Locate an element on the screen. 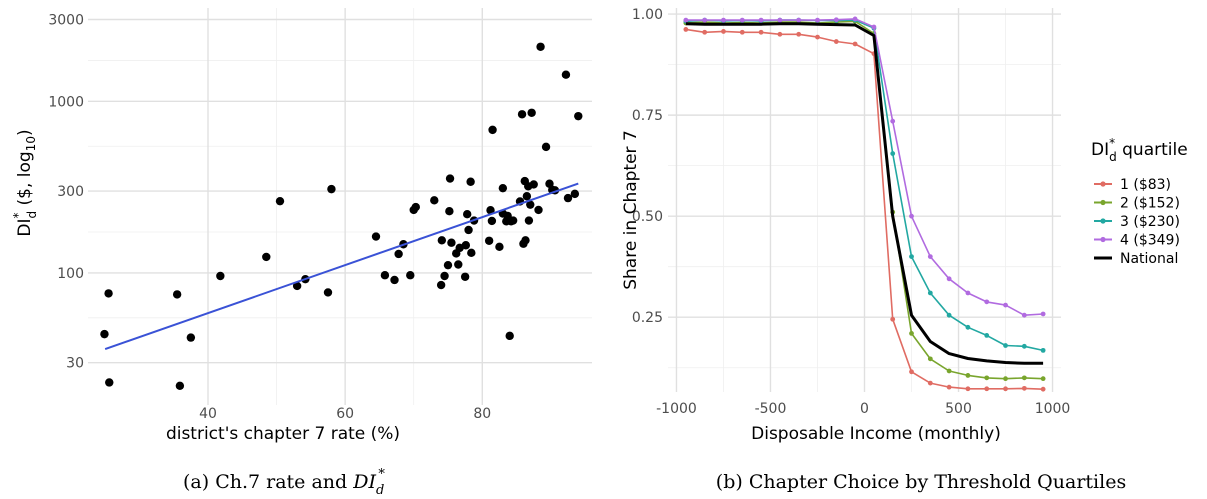  y-tick-label: 3000 is located at coordinates (66, 20).